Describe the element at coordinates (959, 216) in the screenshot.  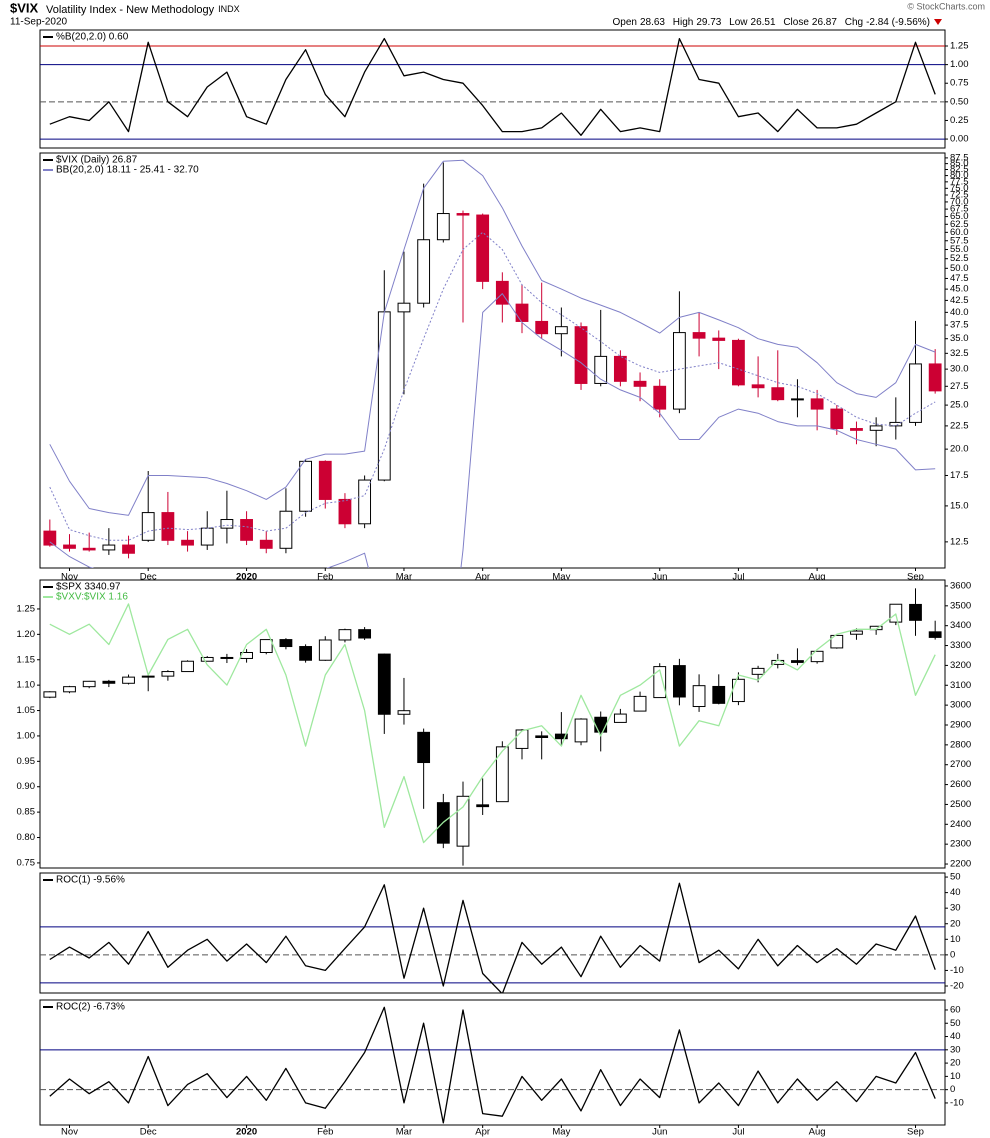
I see `y-tick-label: 65.0` at that location.